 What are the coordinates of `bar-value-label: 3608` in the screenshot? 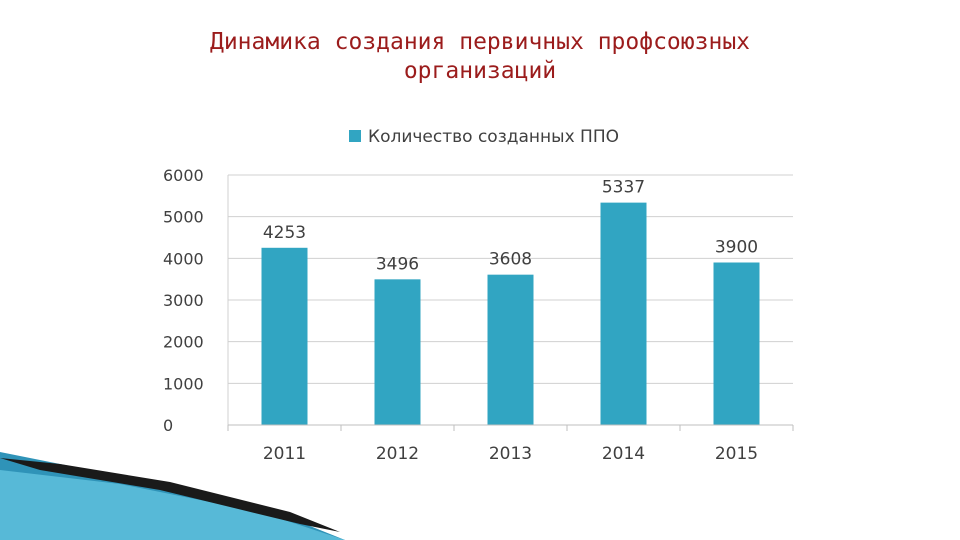 It's located at (510, 260).